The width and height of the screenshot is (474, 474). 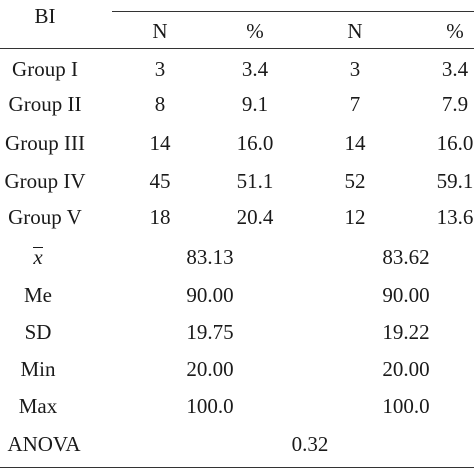 What do you see at coordinates (255, 143) in the screenshot?
I see `cell-p1: 16.0` at bounding box center [255, 143].